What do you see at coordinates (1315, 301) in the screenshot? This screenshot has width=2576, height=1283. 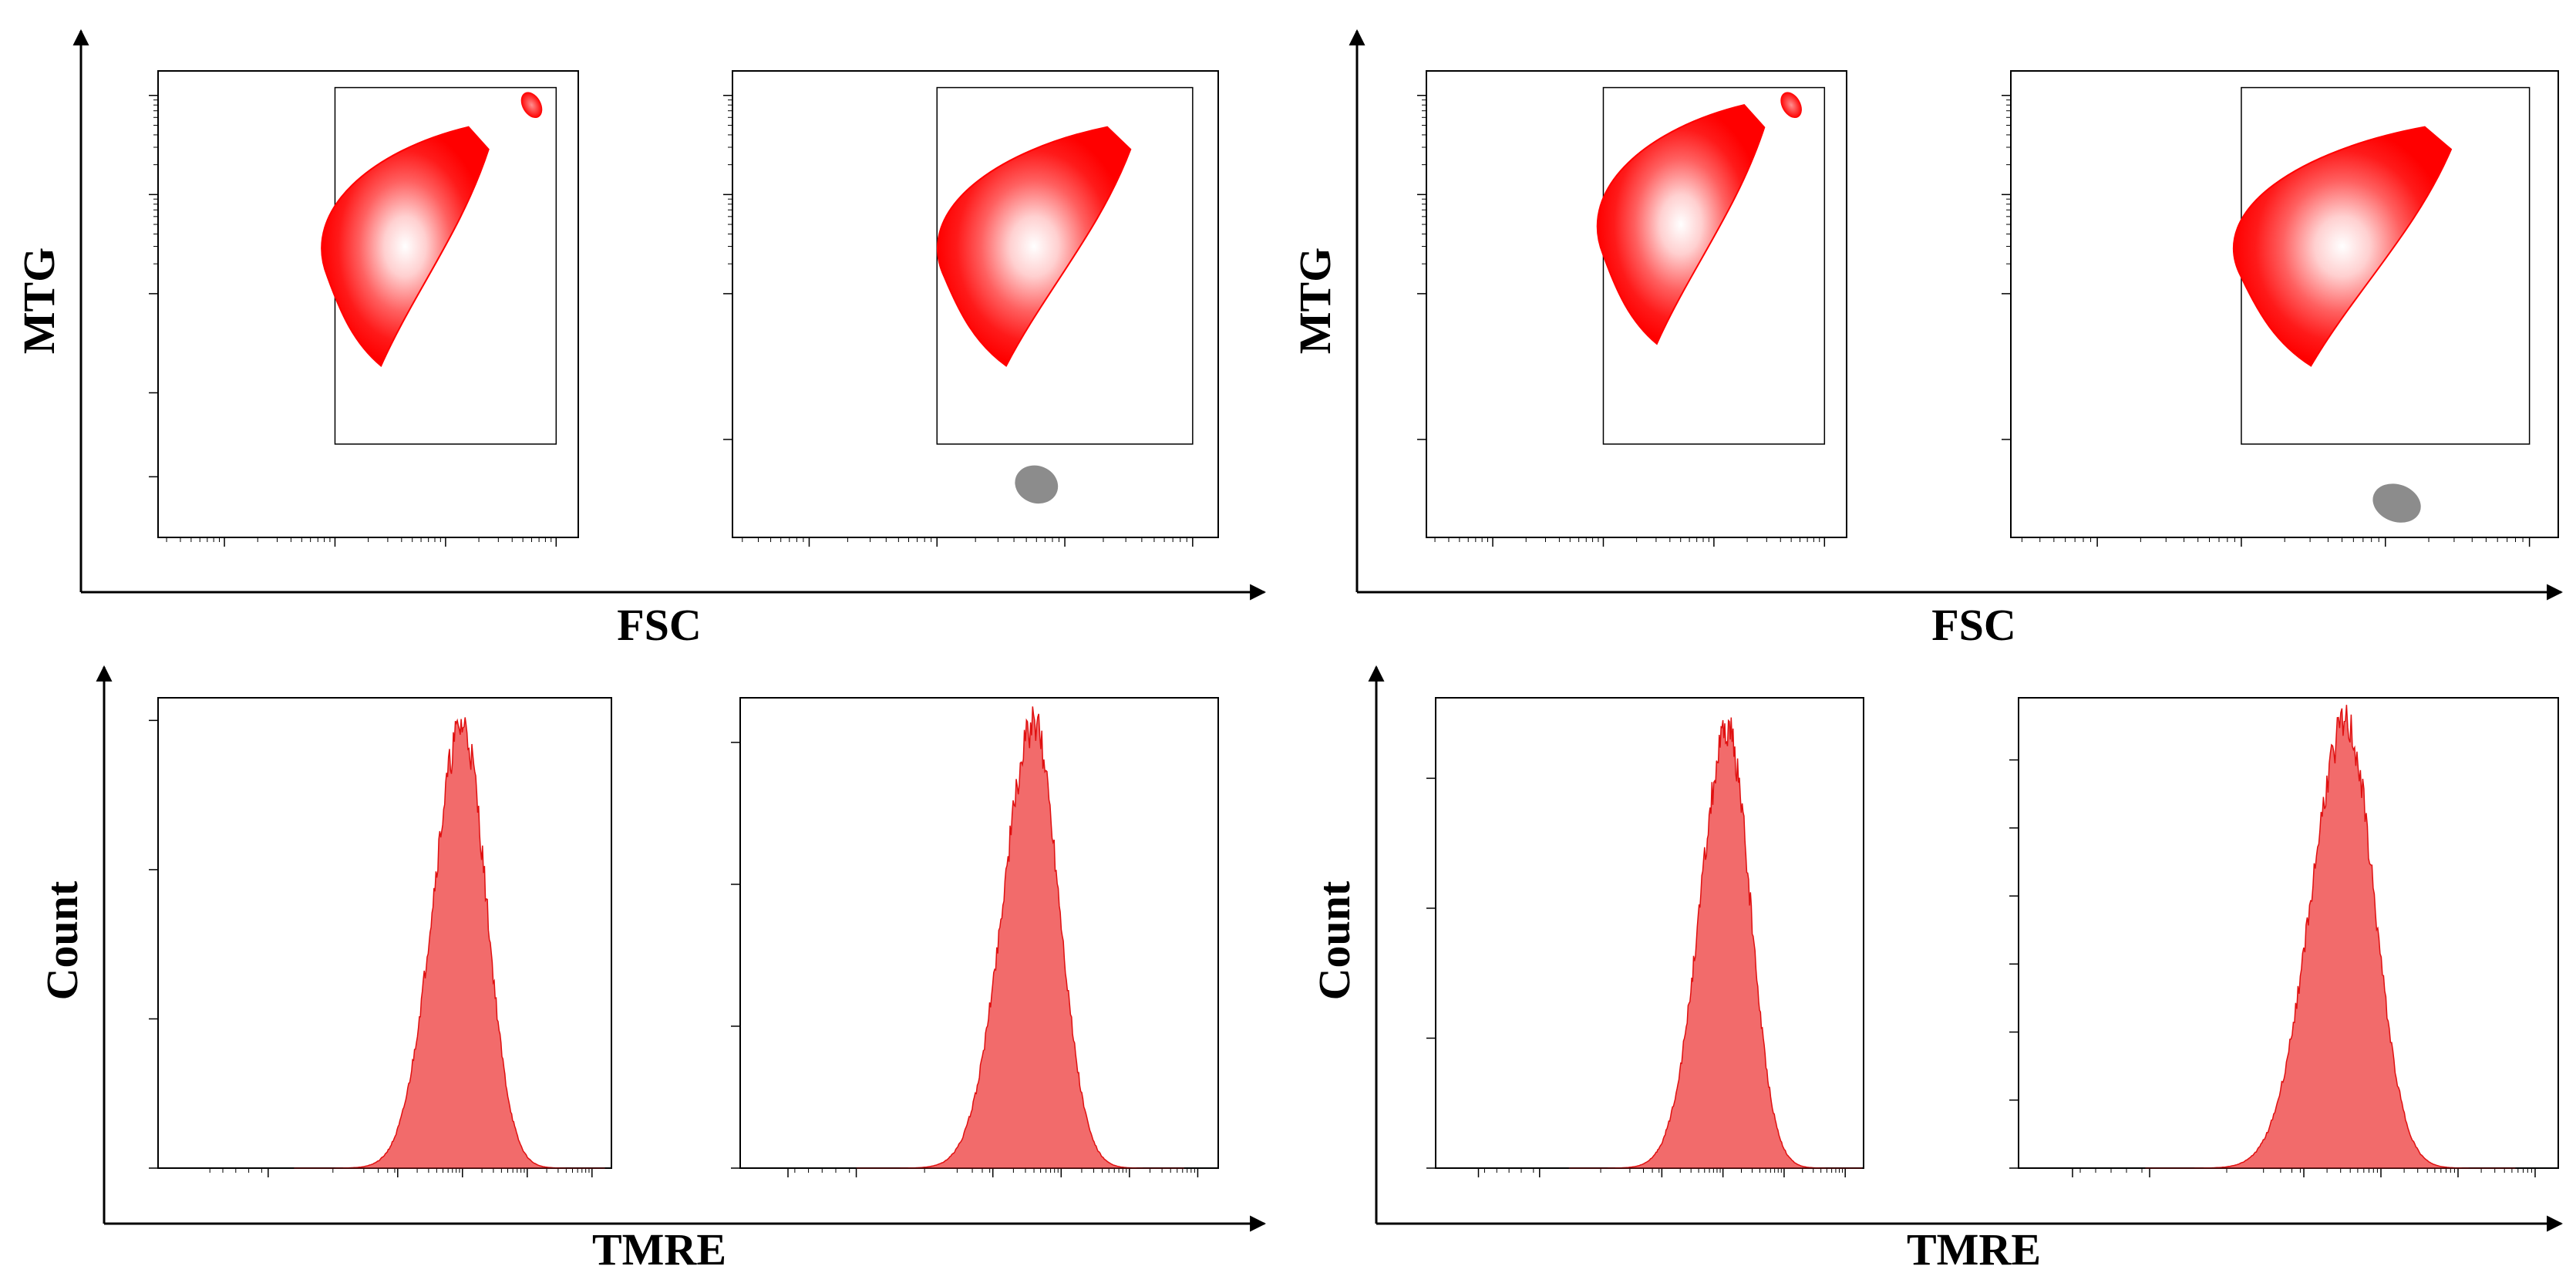 I see `right-top-y-label: MTG` at bounding box center [1315, 301].